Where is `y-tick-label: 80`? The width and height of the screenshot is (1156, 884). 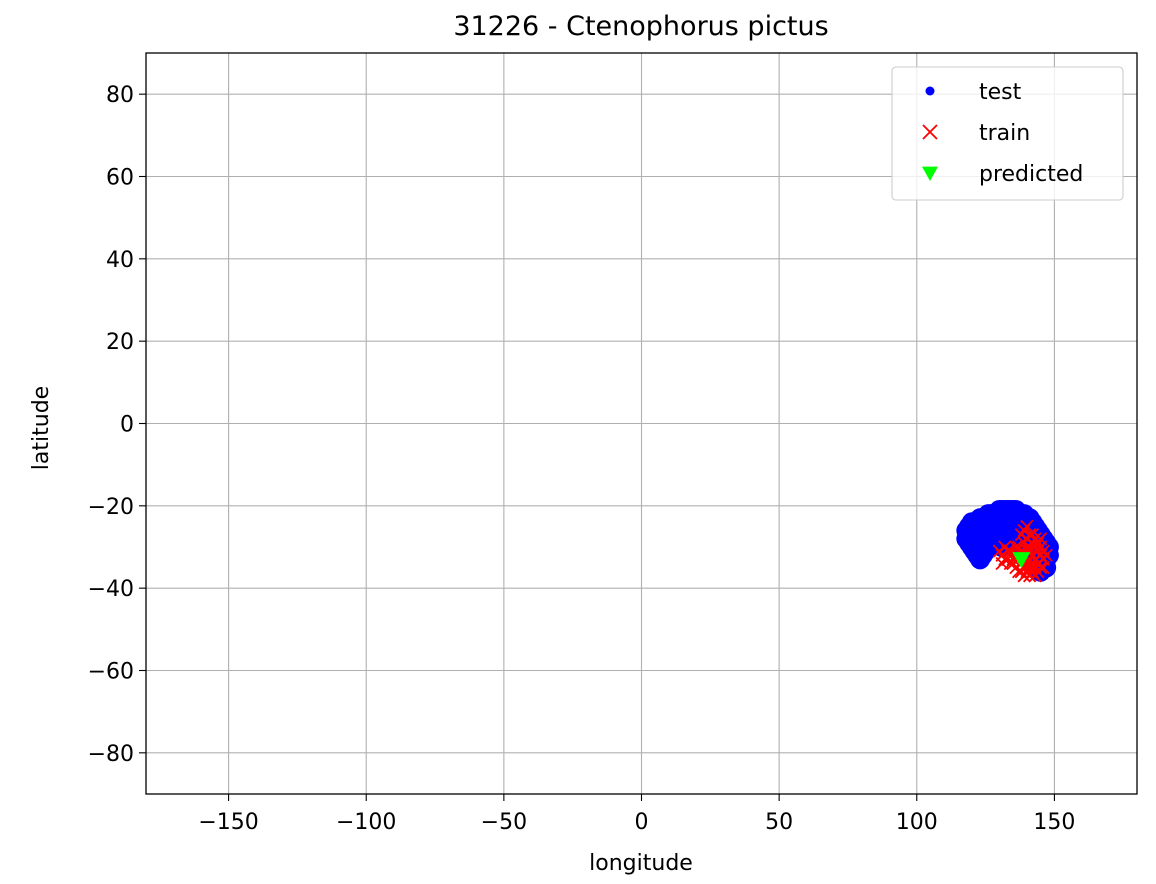 y-tick-label: 80 is located at coordinates (120, 95).